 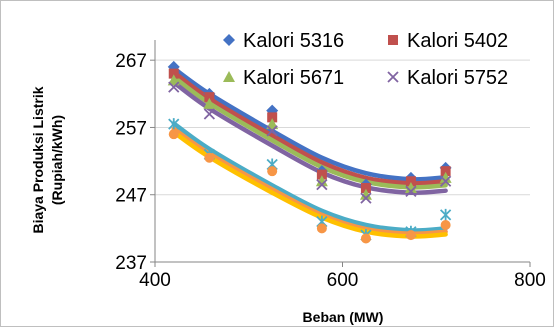 What do you see at coordinates (57, 160) in the screenshot?
I see `y-axis-title-line2: (Rupiah/kWh)` at bounding box center [57, 160].